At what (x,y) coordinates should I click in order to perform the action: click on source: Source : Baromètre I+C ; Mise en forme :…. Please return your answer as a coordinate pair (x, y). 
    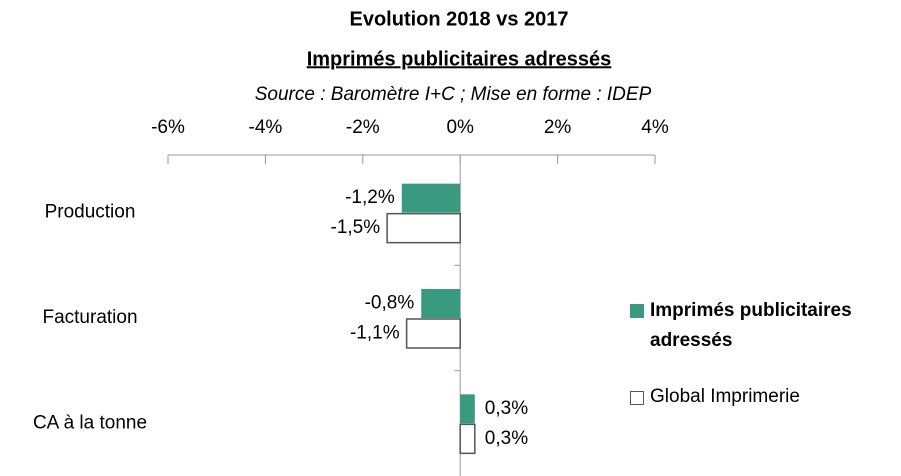
    Looking at the image, I should click on (453, 94).